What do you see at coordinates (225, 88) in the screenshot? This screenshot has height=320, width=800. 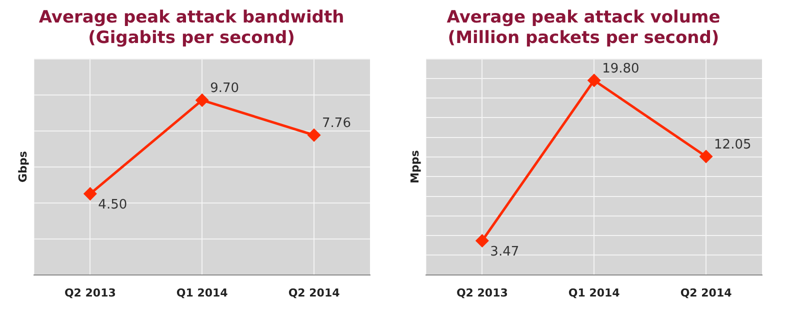 I see `data-label: 9.70` at bounding box center [225, 88].